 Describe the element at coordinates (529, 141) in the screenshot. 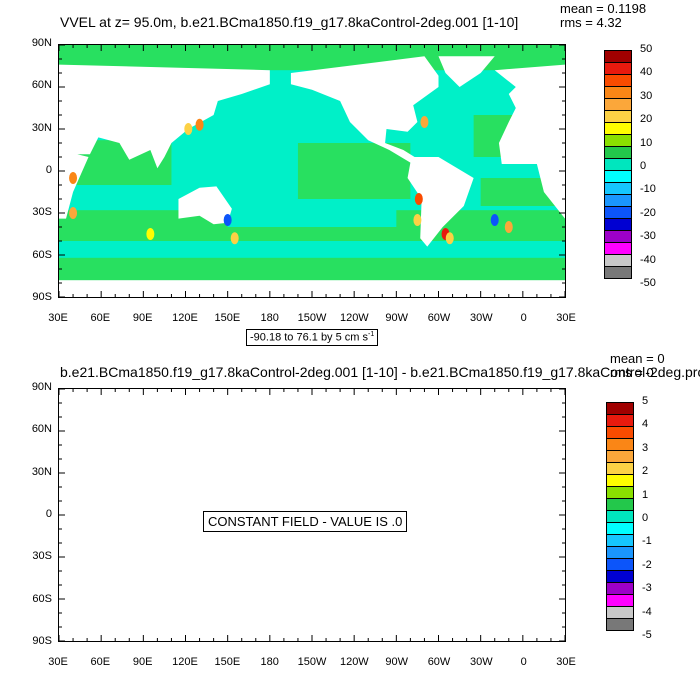

I see `land-europe-africa` at that location.